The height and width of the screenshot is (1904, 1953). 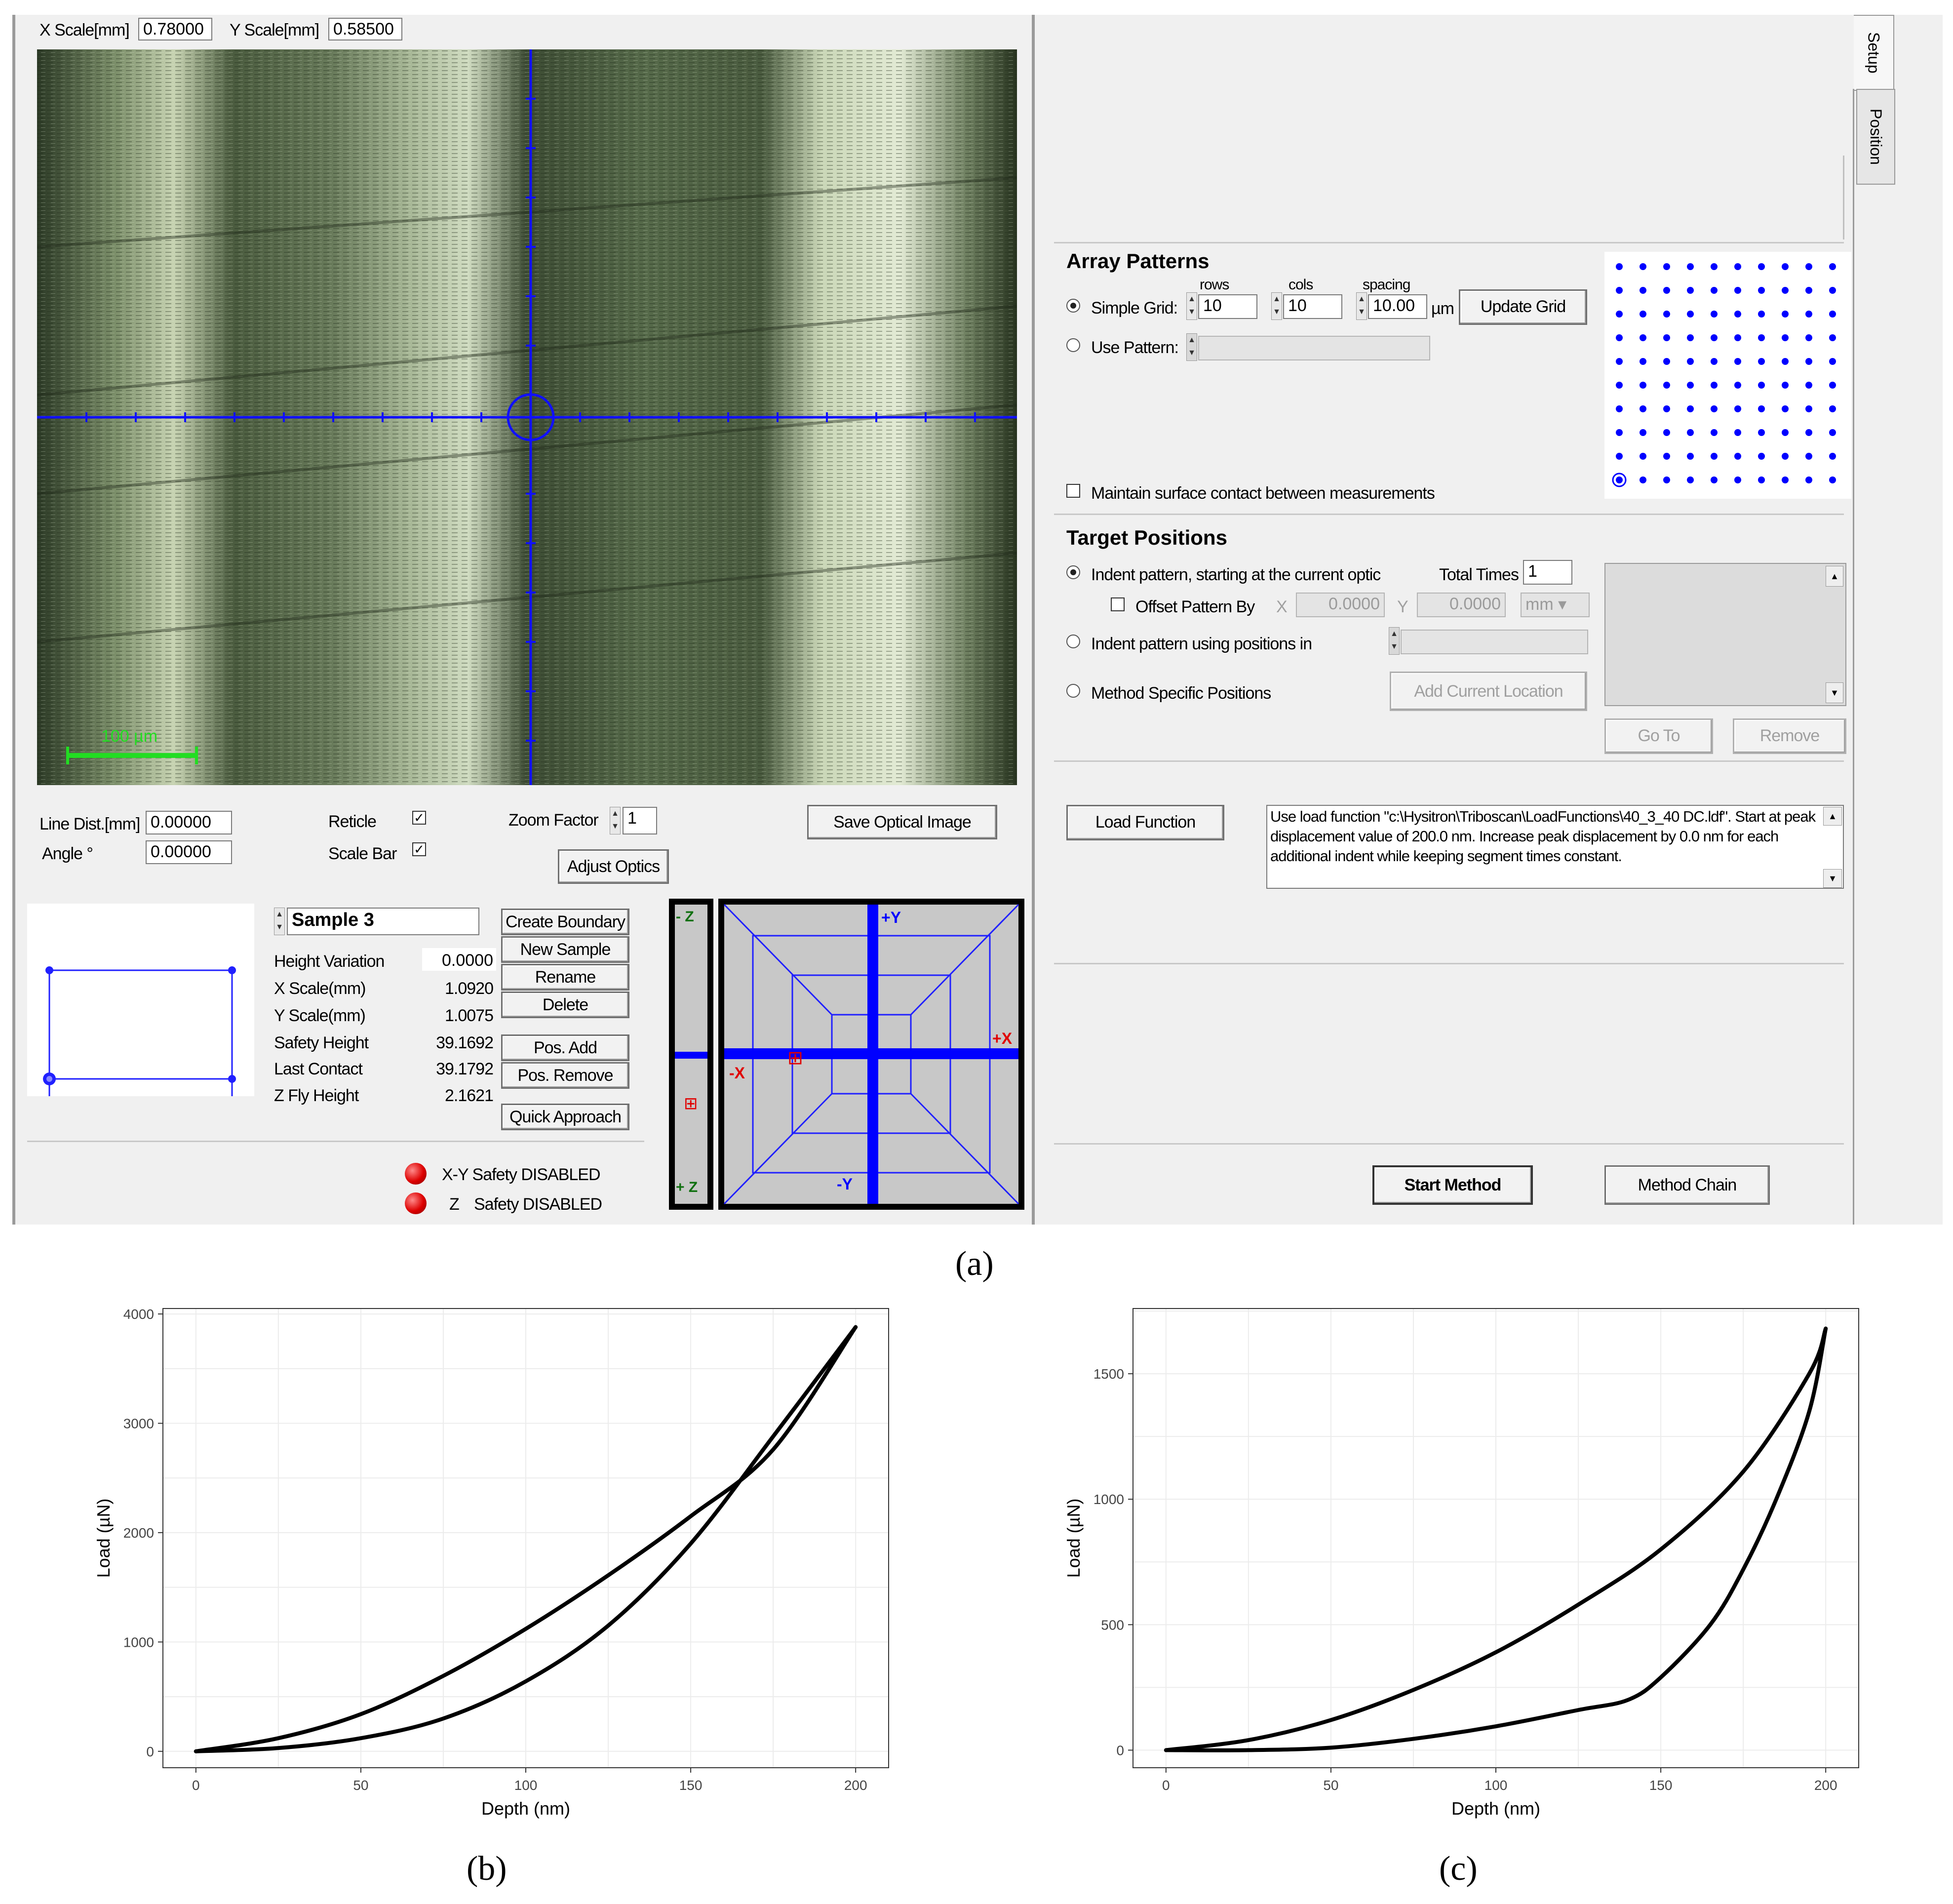 What do you see at coordinates (1523, 307) in the screenshot?
I see `update-grid-button: Update Grid` at bounding box center [1523, 307].